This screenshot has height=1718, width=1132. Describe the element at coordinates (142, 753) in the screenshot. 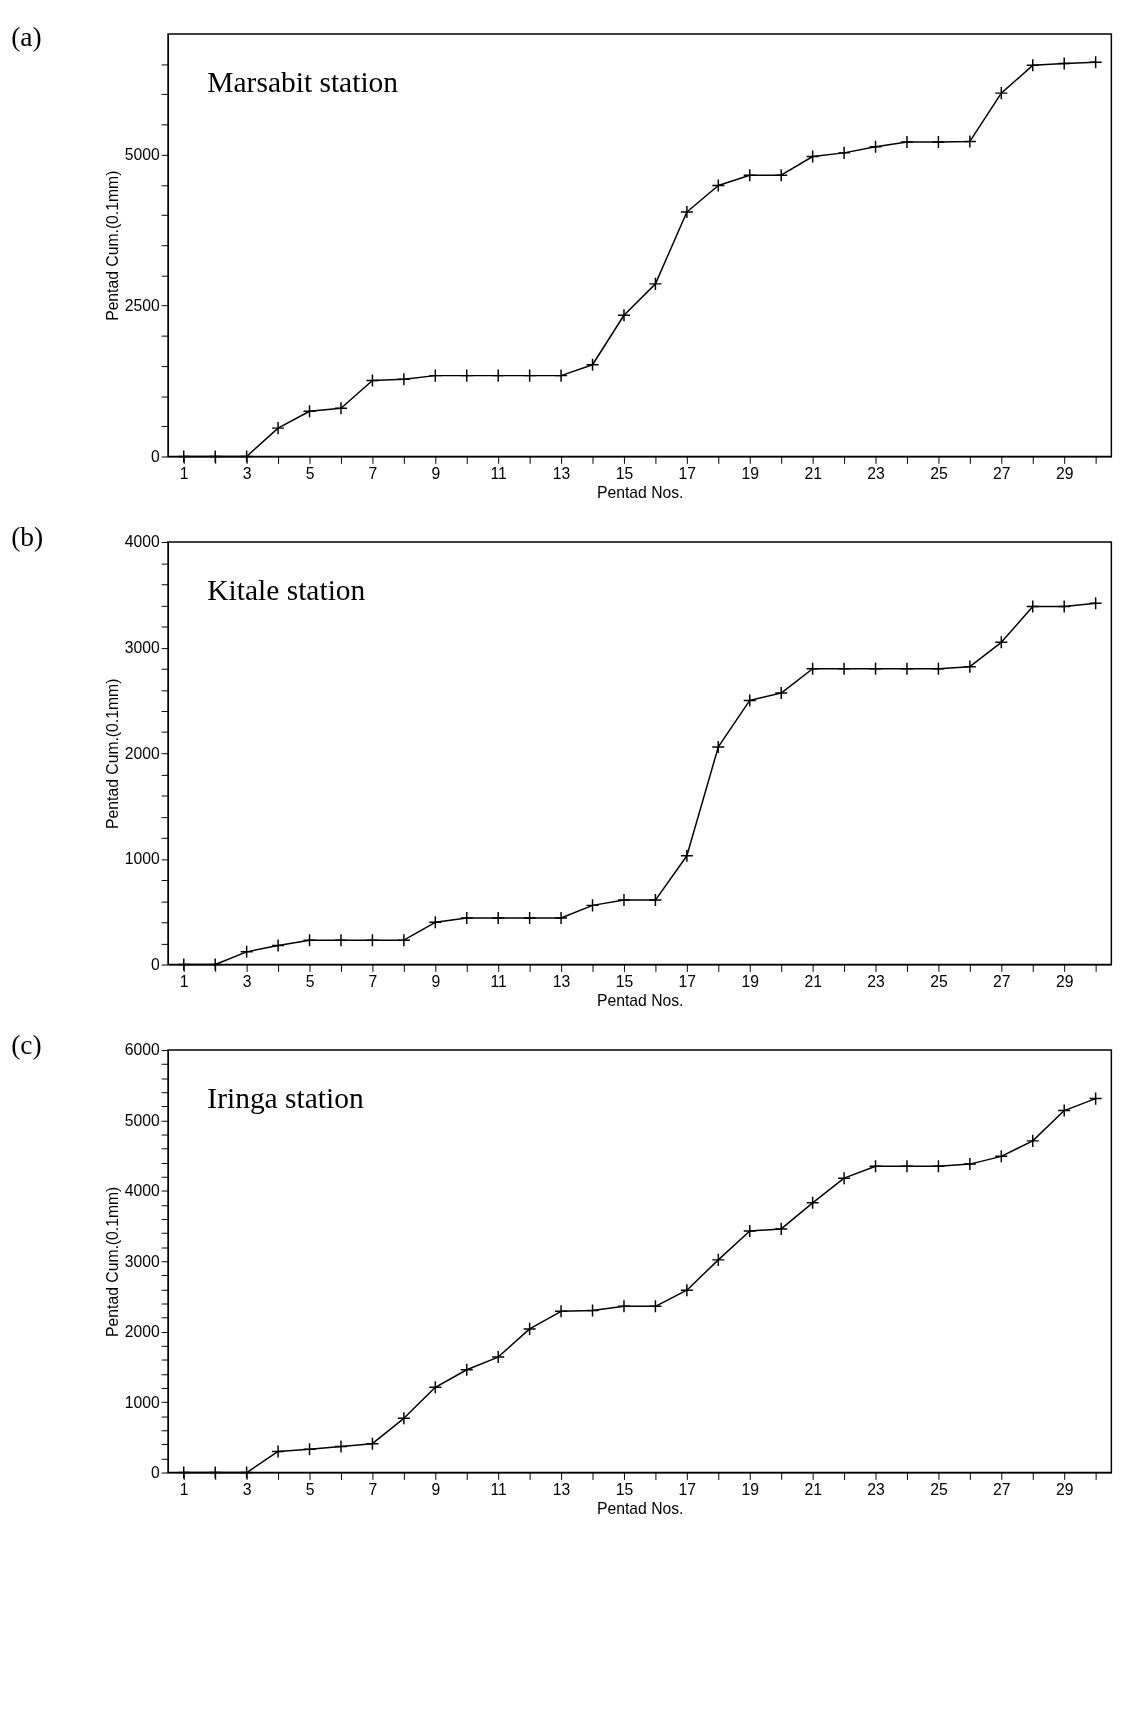

I see `y-tick-label: 2000` at that location.